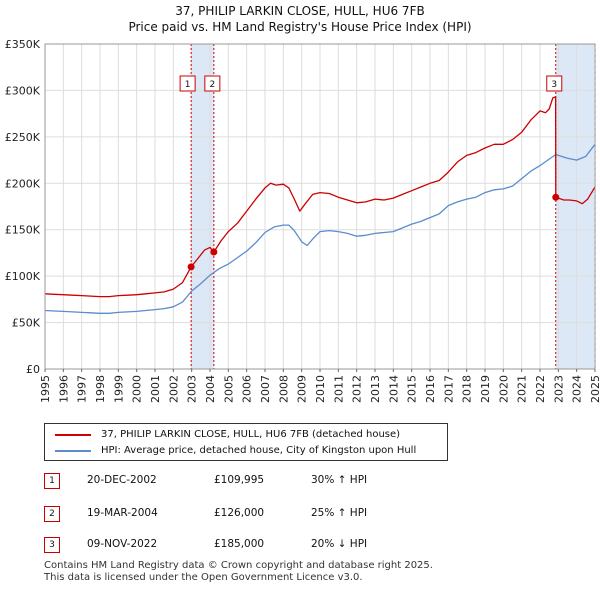 The image size is (600, 590). Describe the element at coordinates (122, 513) in the screenshot. I see `sale-date: 19-MAR-2004` at that location.